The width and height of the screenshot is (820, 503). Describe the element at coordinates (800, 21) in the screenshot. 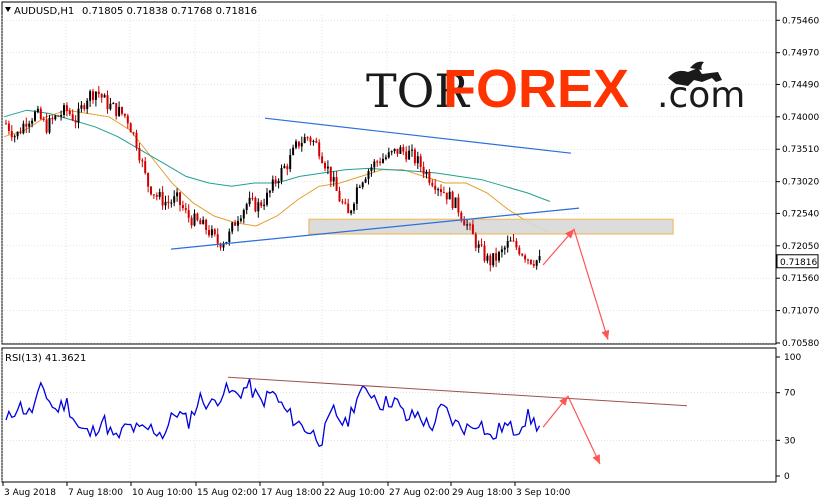

I see `price-tick-label: 0.75460` at that location.